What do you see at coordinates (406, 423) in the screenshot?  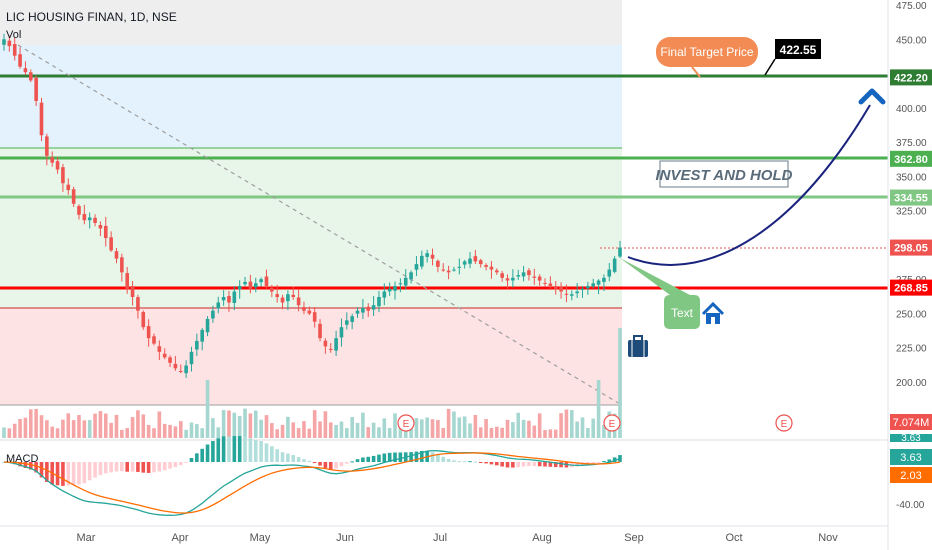 I see `earnings-marker-1: E` at bounding box center [406, 423].